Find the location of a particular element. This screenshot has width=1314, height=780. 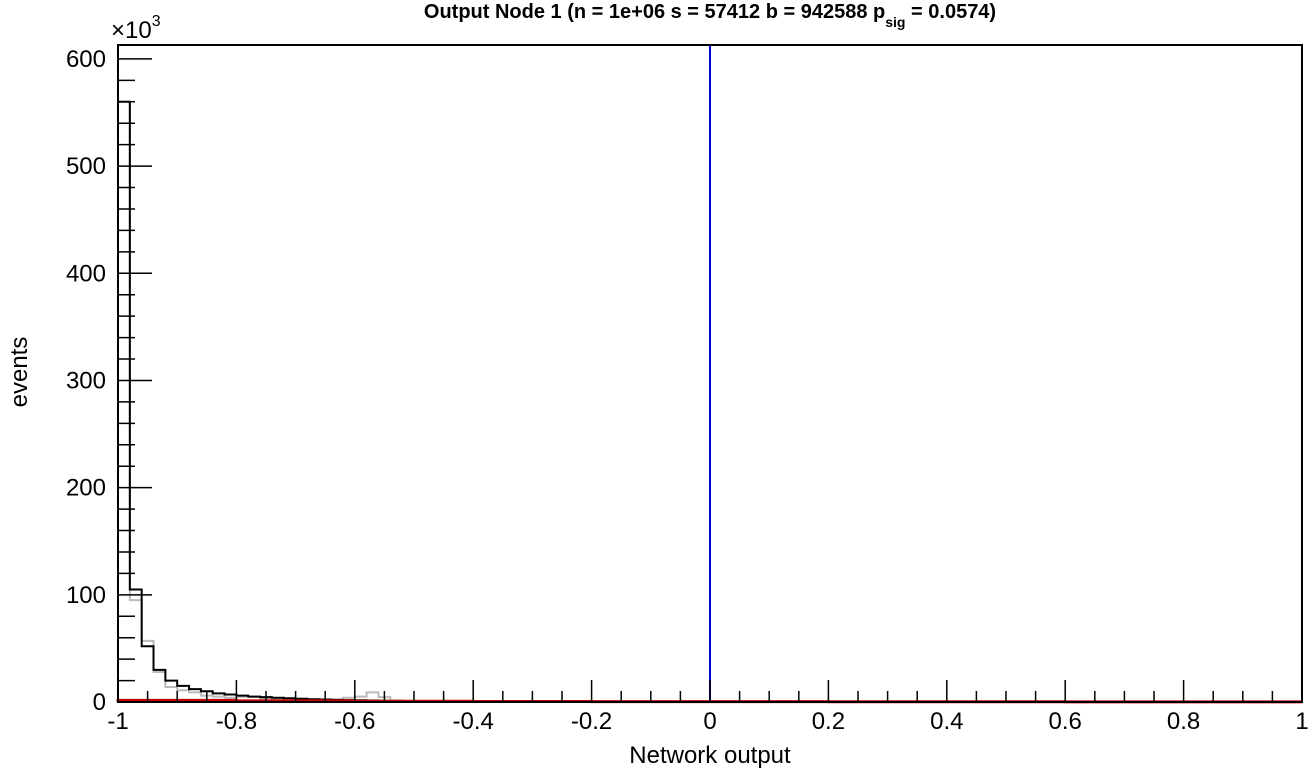

x-axis-ticks: -1 -0.8 -0.6 -0.4 -0.2 0 0.2 0.4 0.6 0.8 1 is located at coordinates (708, 707).